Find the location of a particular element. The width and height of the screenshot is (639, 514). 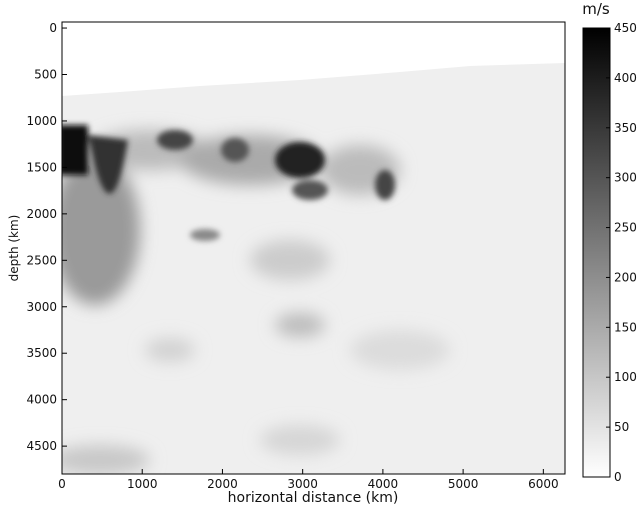

colorbar-tick-label: 50 is located at coordinates (621, 427).